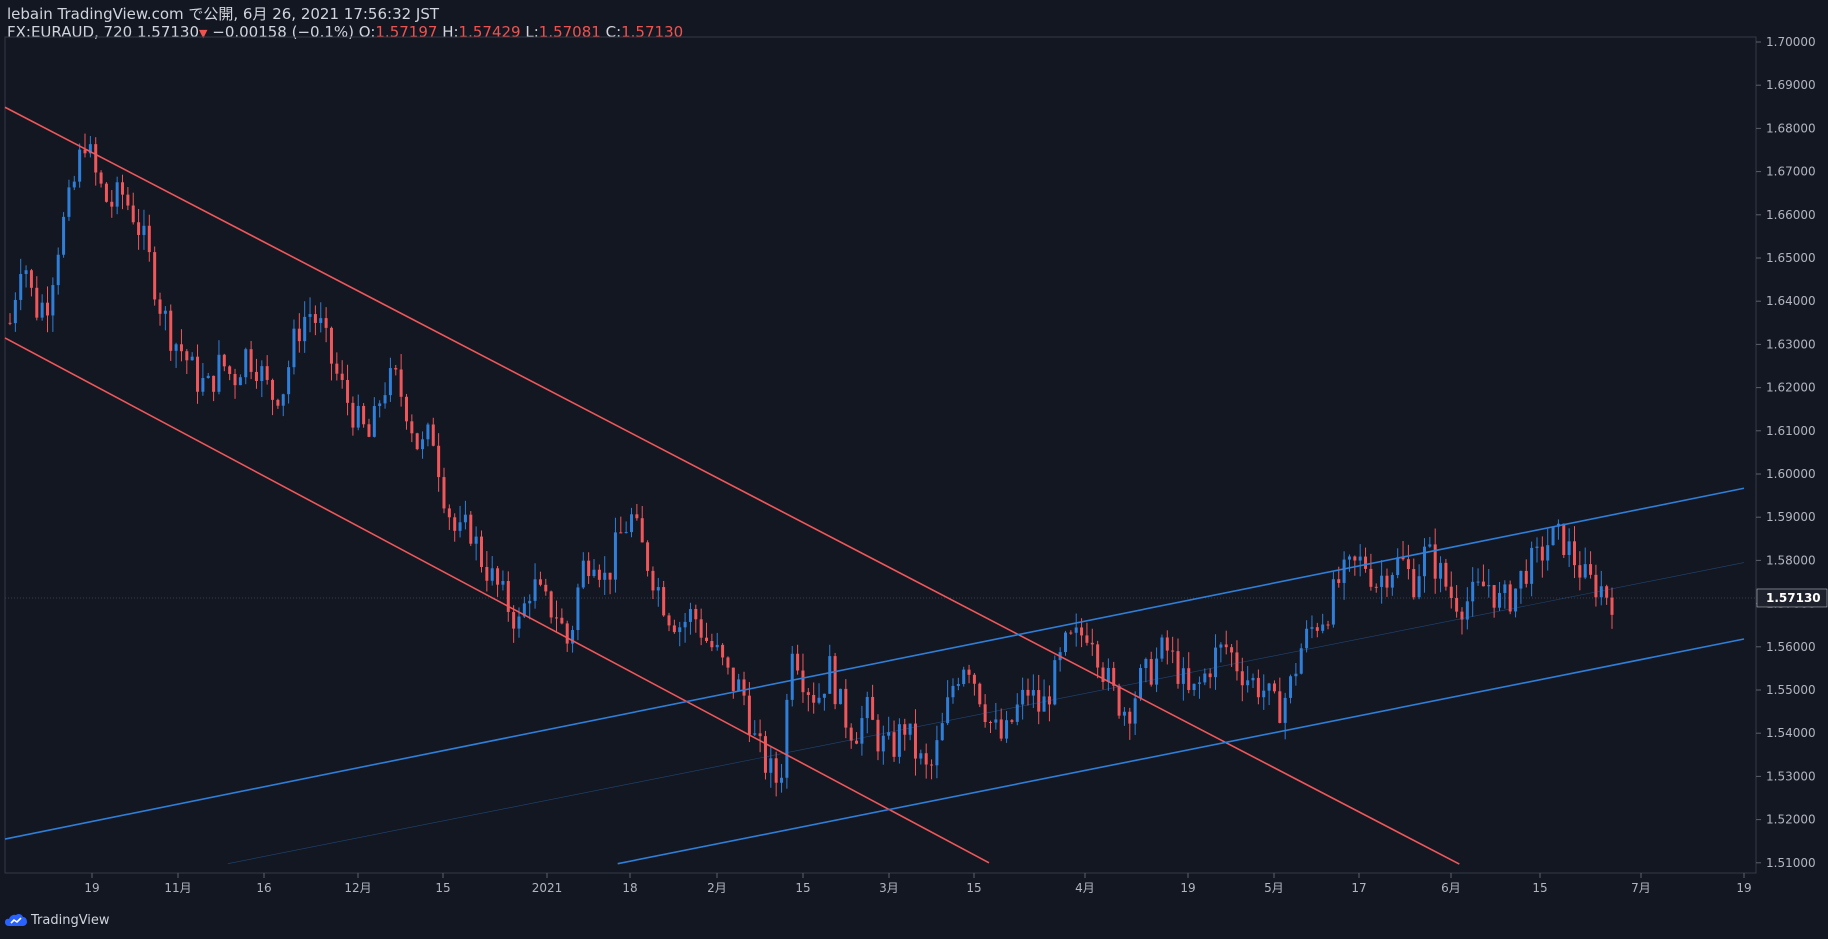 The height and width of the screenshot is (939, 1828). Describe the element at coordinates (1181, 751) in the screenshot. I see `channel-up-lower` at that location.